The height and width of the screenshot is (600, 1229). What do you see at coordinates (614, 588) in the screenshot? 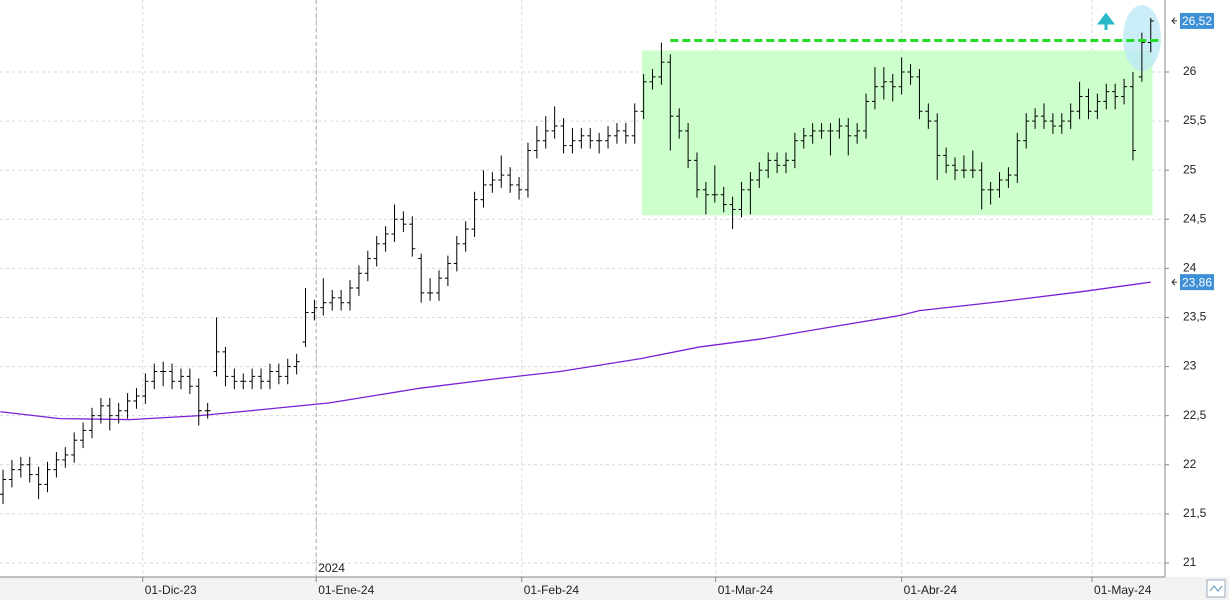
I see `x-axis-band` at bounding box center [614, 588].